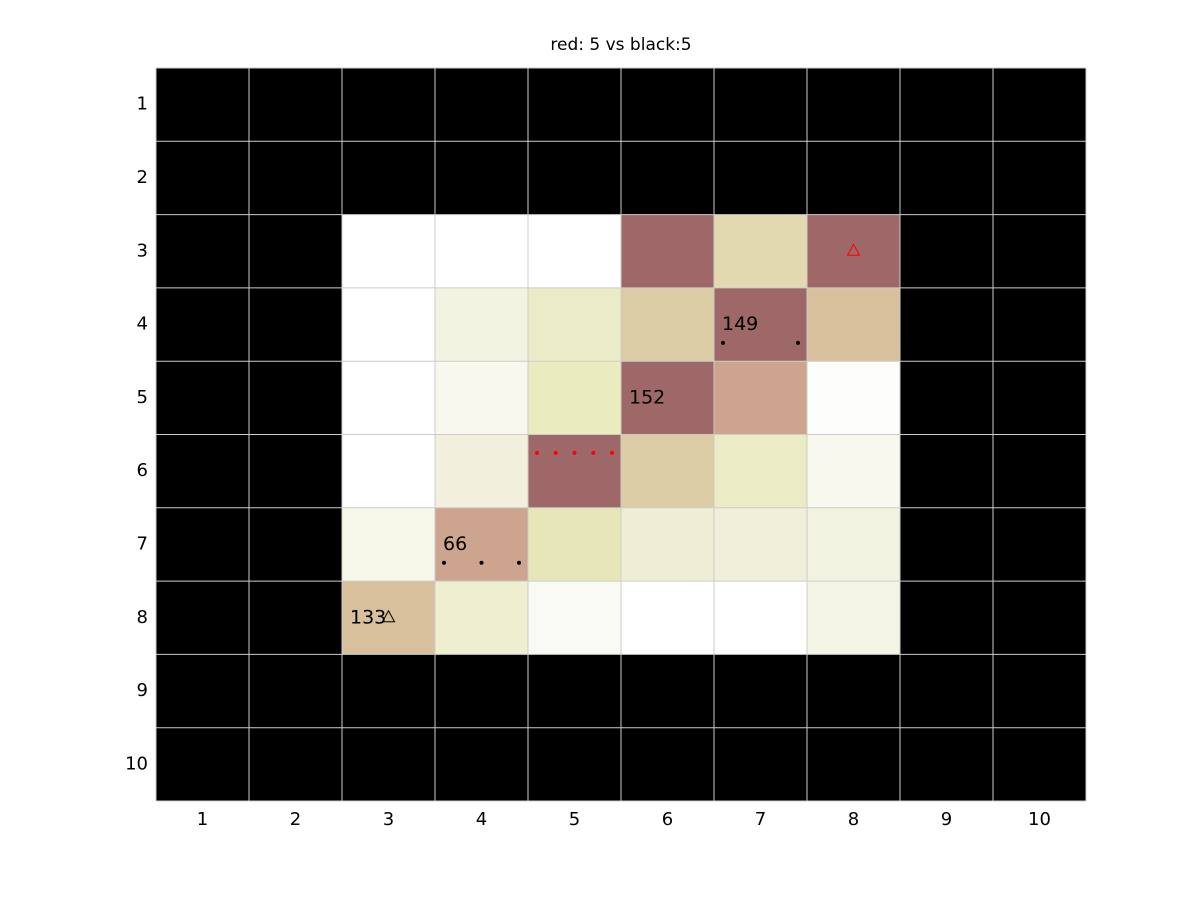 The image size is (1200, 904). Describe the element at coordinates (740, 324) in the screenshot. I see `cell-label: 149` at that location.